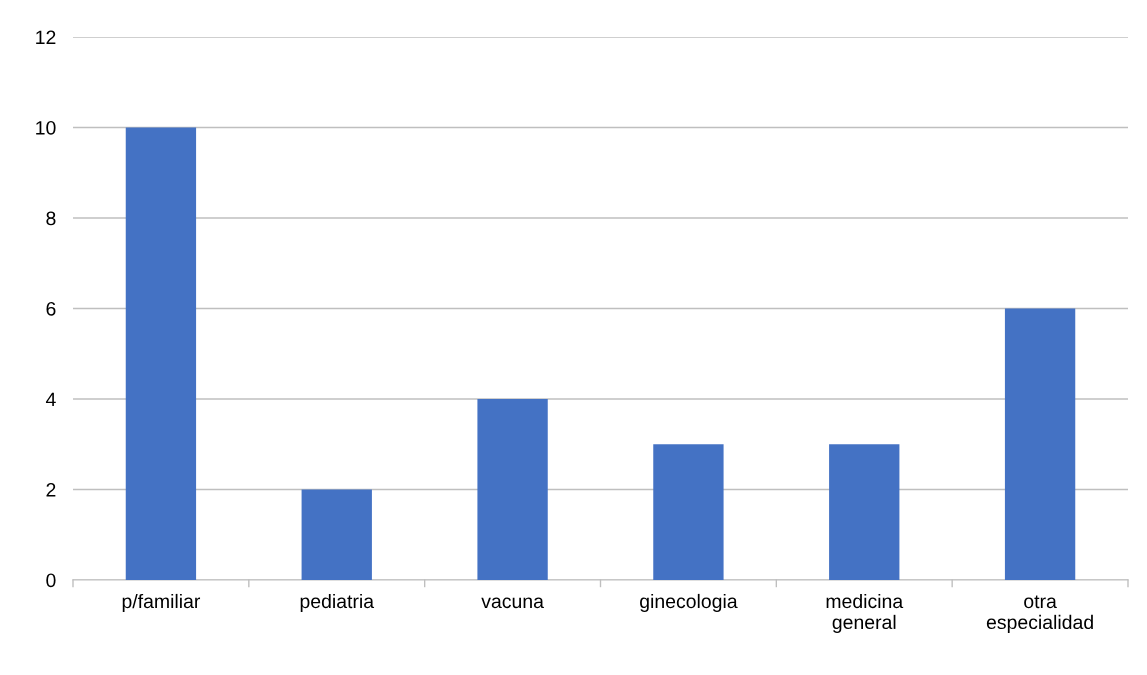 This screenshot has height=675, width=1147. Describe the element at coordinates (50, 399) in the screenshot. I see `y-tick-label: 4` at that location.